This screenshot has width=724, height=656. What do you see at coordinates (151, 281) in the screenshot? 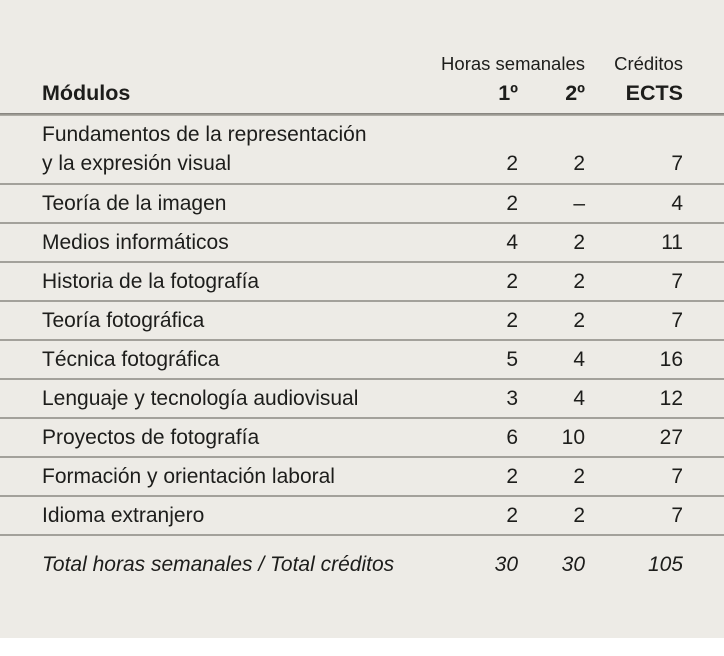
I see `module-name: Historia de la fotografía` at bounding box center [151, 281].